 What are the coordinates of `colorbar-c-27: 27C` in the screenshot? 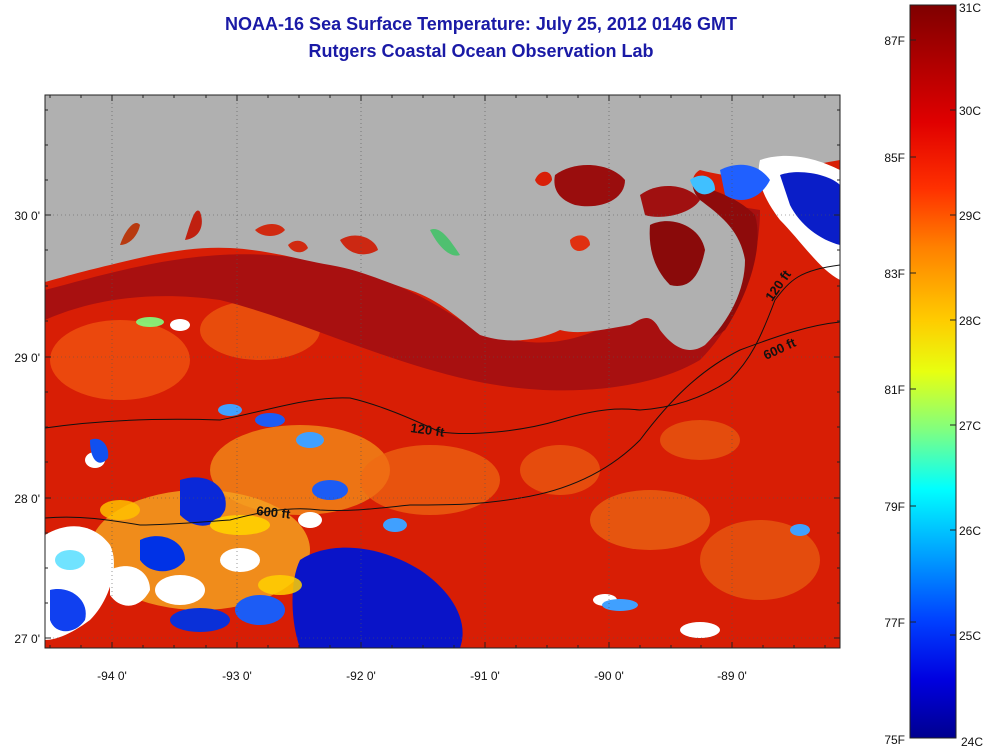 It's located at (970, 426).